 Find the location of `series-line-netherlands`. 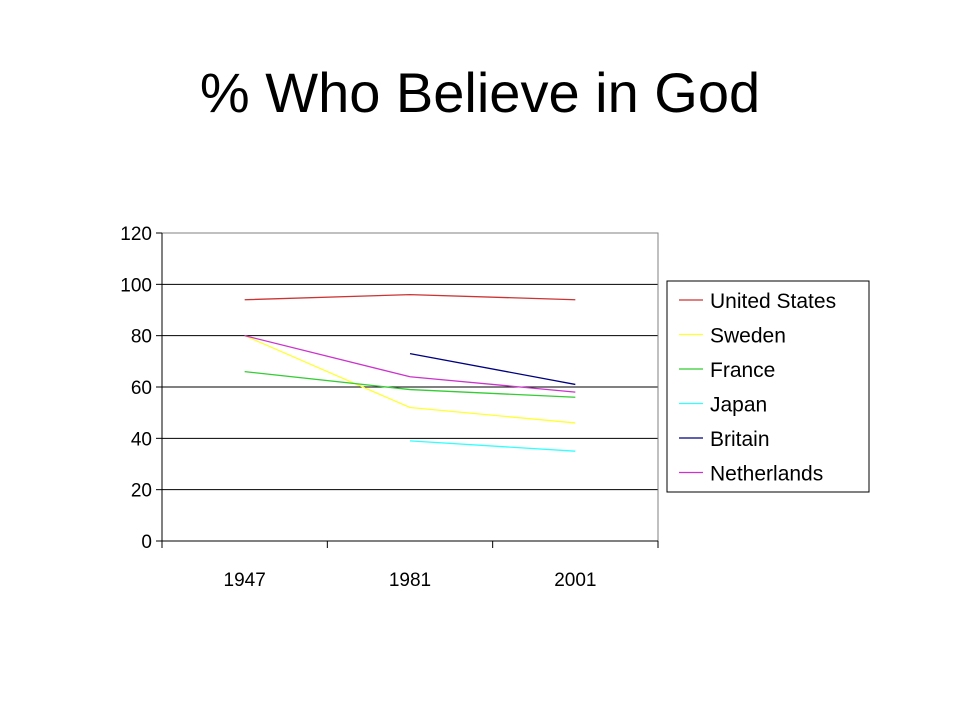

series-line-netherlands is located at coordinates (410, 364).